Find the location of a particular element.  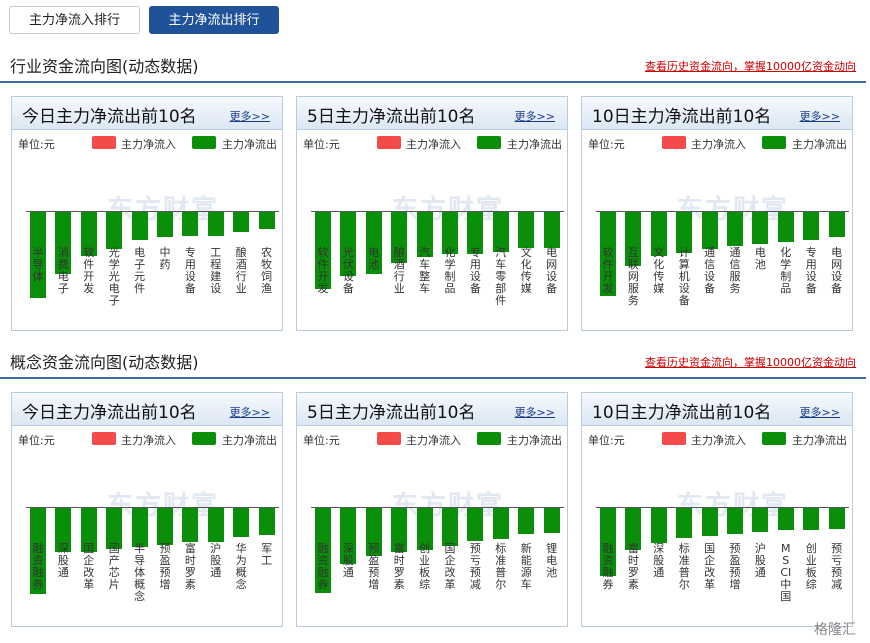

bar-category-label: 汽车零部件 is located at coordinates (501, 276).